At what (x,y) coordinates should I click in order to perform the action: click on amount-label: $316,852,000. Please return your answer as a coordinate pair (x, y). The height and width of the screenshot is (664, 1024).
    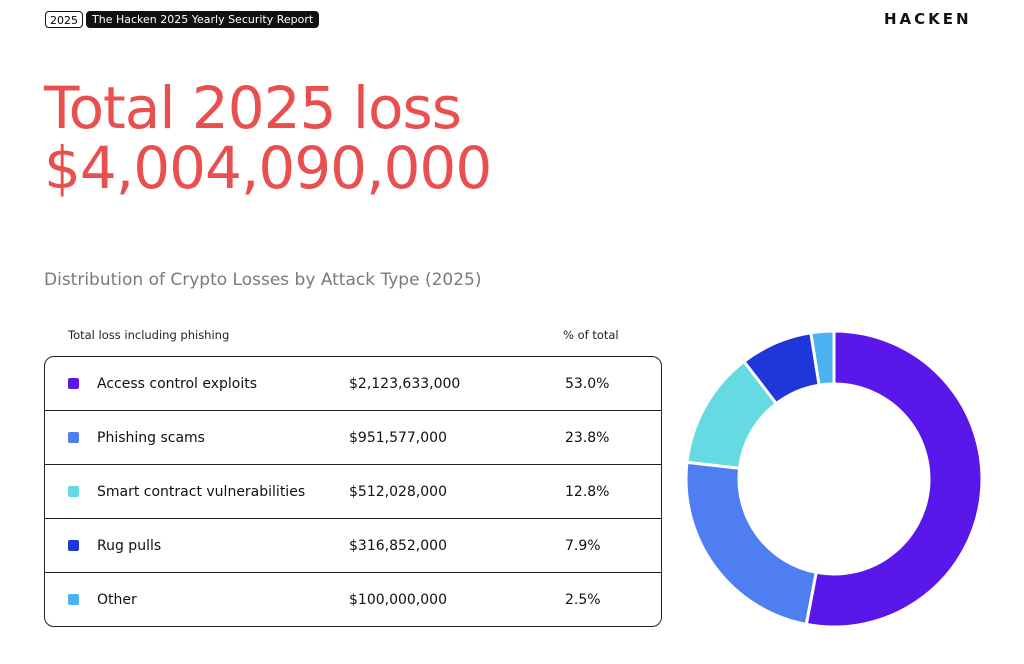
    Looking at the image, I should click on (398, 546).